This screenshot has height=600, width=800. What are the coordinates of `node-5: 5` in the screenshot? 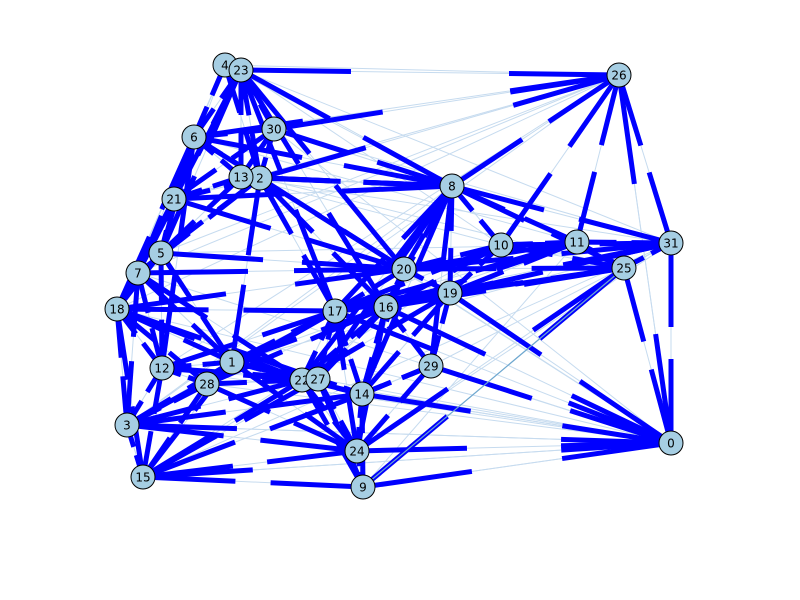 It's located at (161, 253).